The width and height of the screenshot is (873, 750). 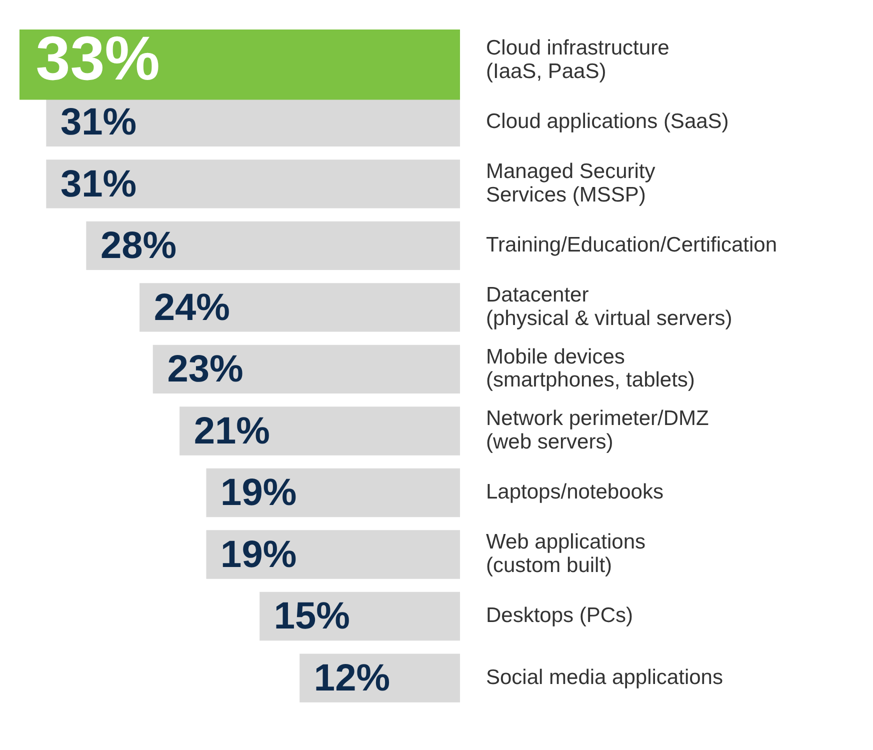 I want to click on y-tick-label: Cloud infrastructure (IaaS, PaaS), so click(x=578, y=59).